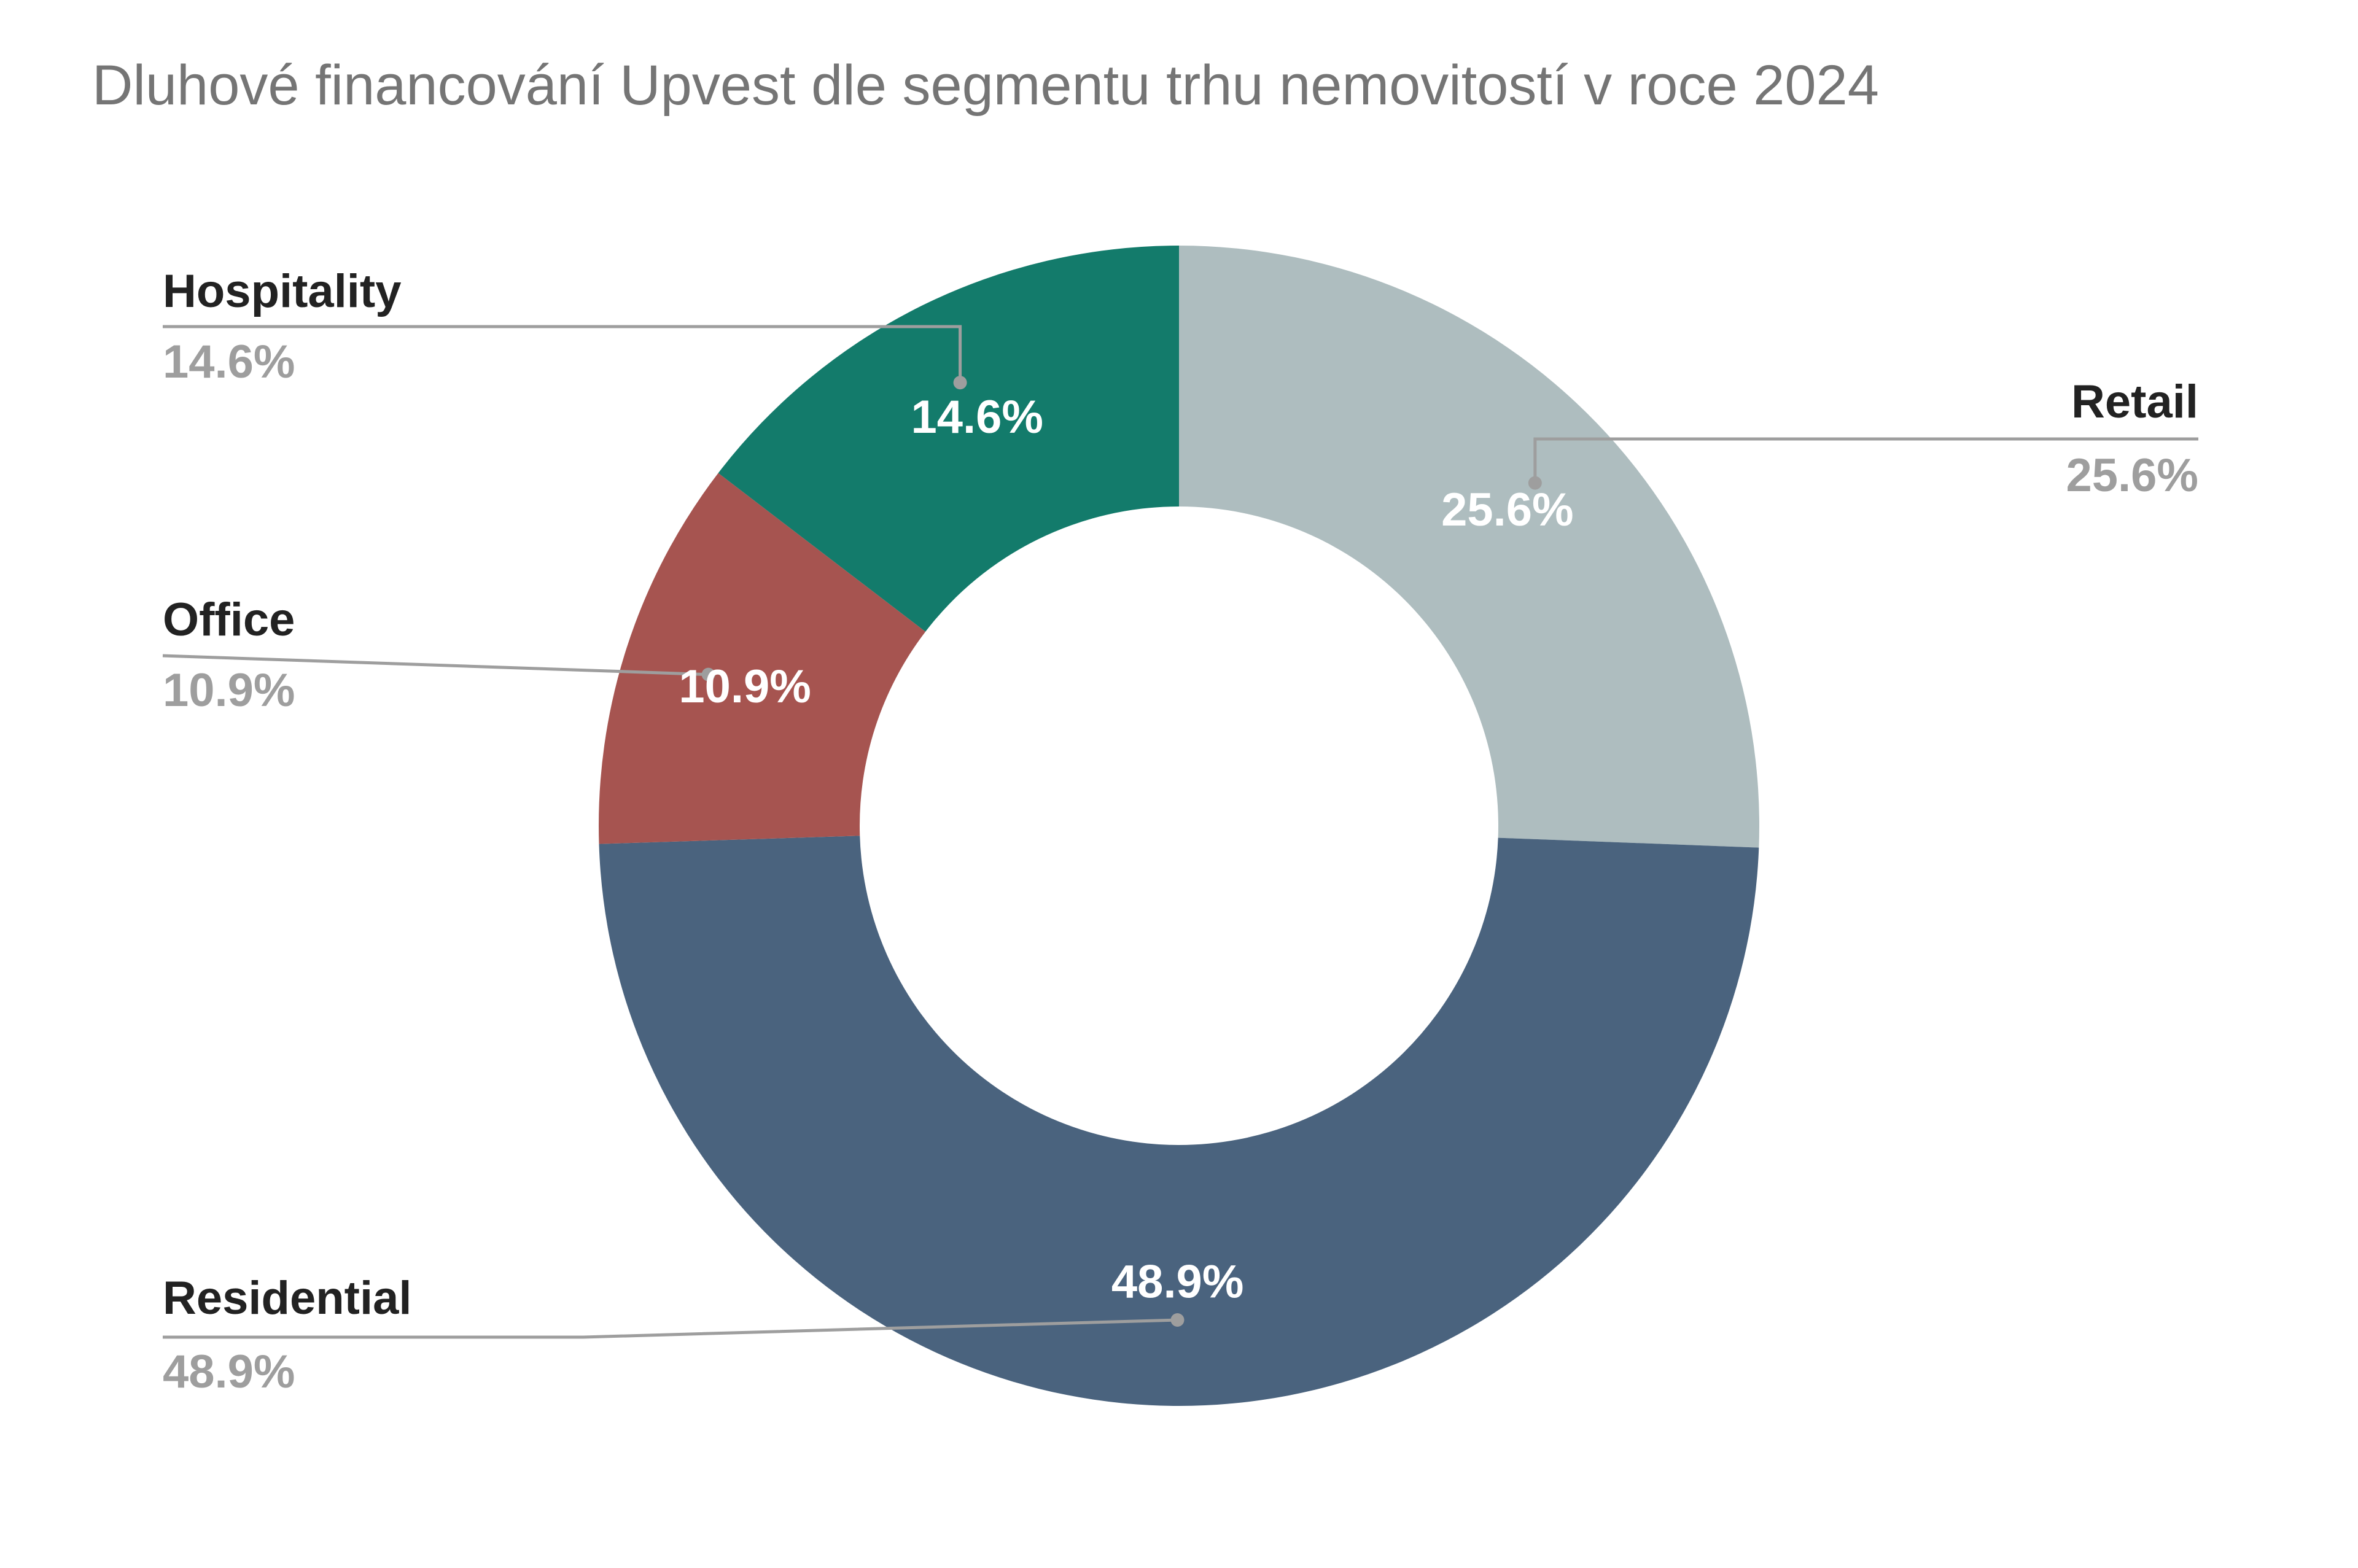  Describe the element at coordinates (562, 354) in the screenshot. I see `leader-line-hospitality` at that location.